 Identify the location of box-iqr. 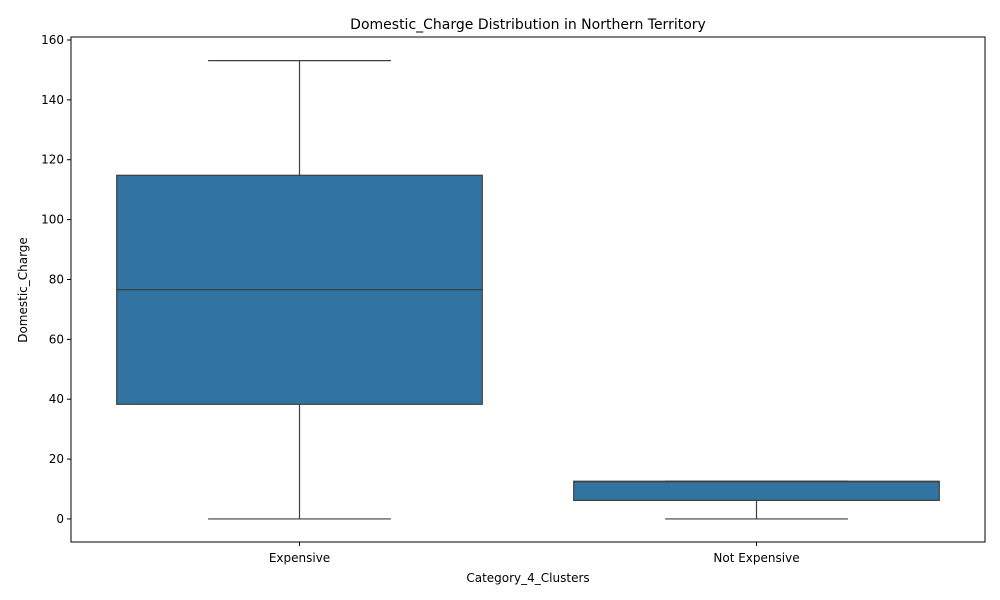
(756, 490).